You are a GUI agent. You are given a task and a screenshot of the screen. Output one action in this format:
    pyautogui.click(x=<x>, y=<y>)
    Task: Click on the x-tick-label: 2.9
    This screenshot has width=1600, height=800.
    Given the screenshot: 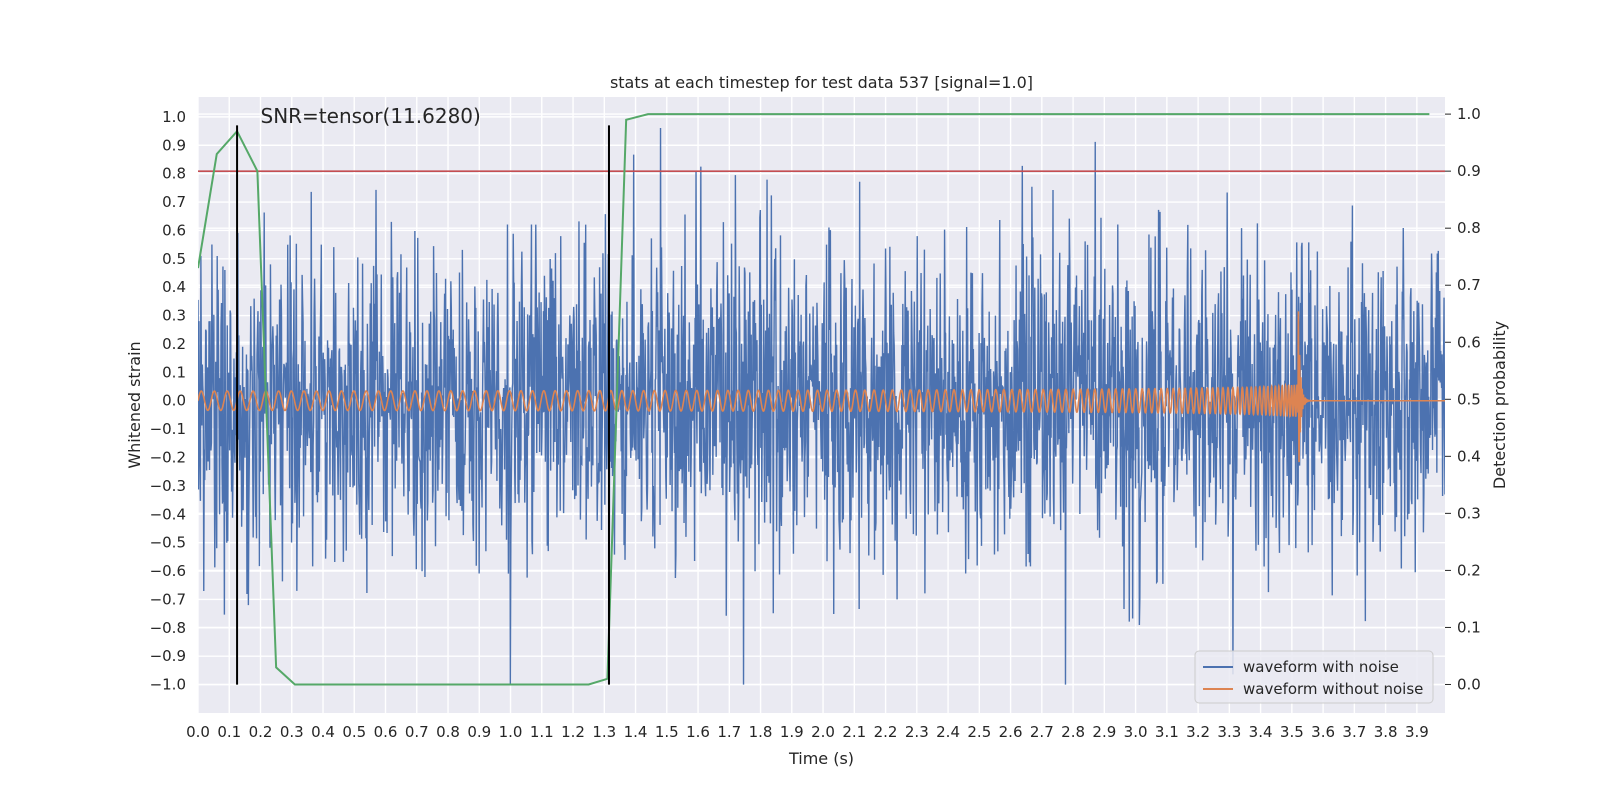 What is the action you would take?
    pyautogui.click(x=1104, y=732)
    